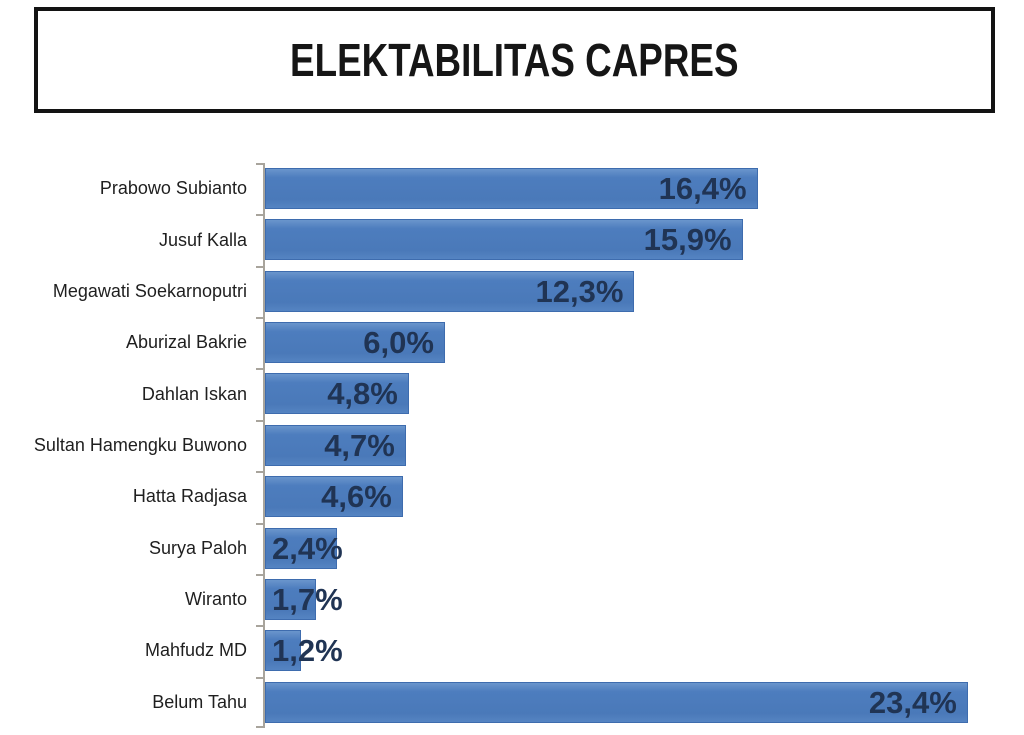 The height and width of the screenshot is (735, 1024). What do you see at coordinates (215, 599) in the screenshot?
I see `category-label: Wiranto` at bounding box center [215, 599].